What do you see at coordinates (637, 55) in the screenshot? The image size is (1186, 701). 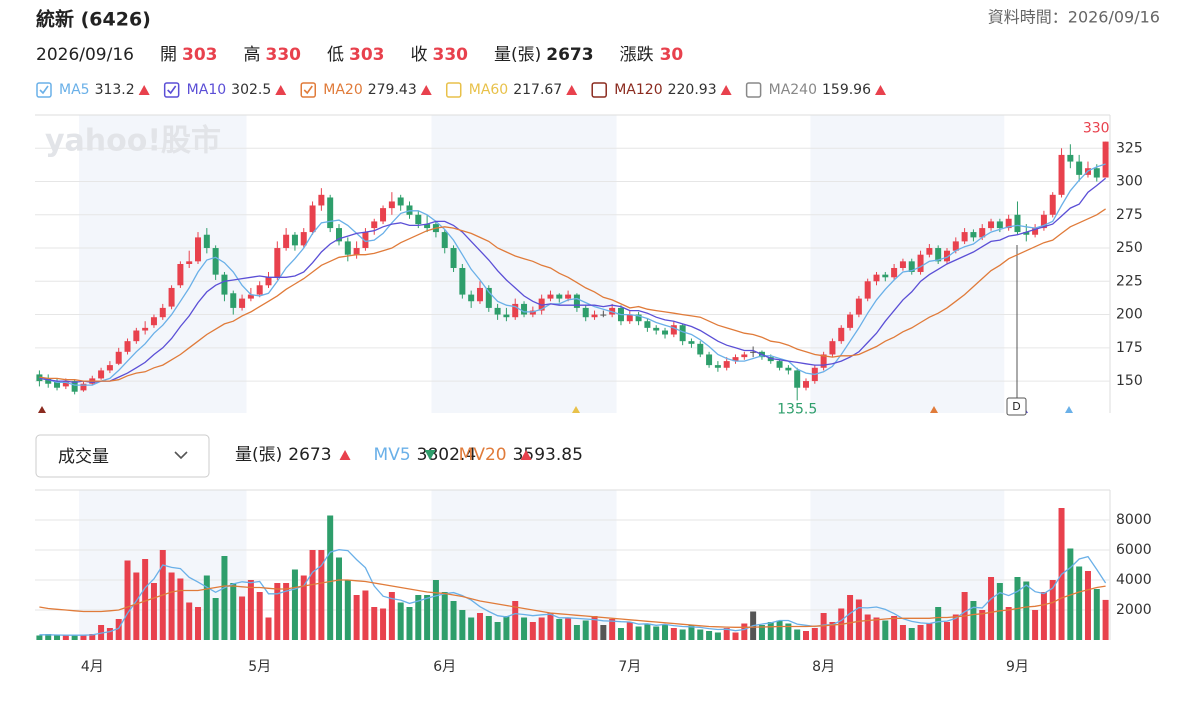 I see `header-field: 漲跌` at bounding box center [637, 55].